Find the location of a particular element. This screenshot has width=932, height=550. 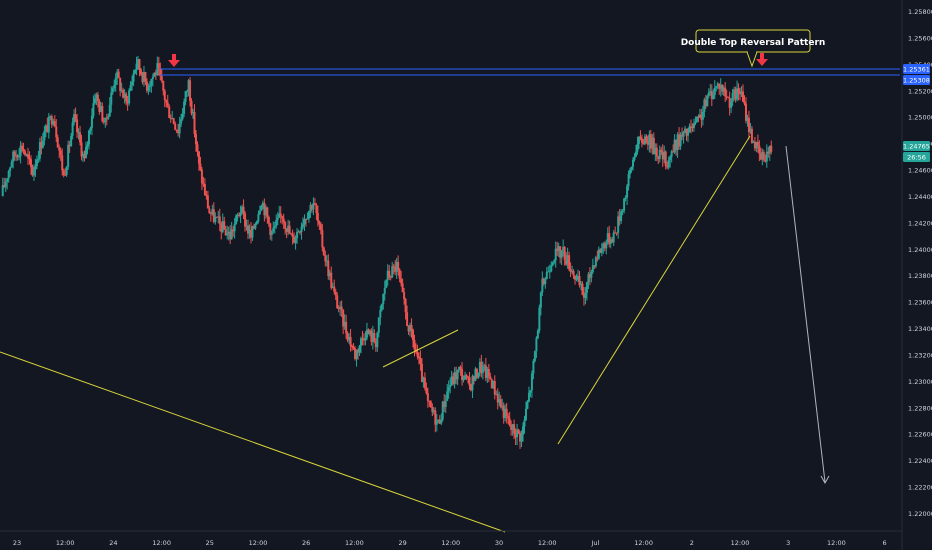

y-tick-label: 1.25800 is located at coordinates (920, 12).